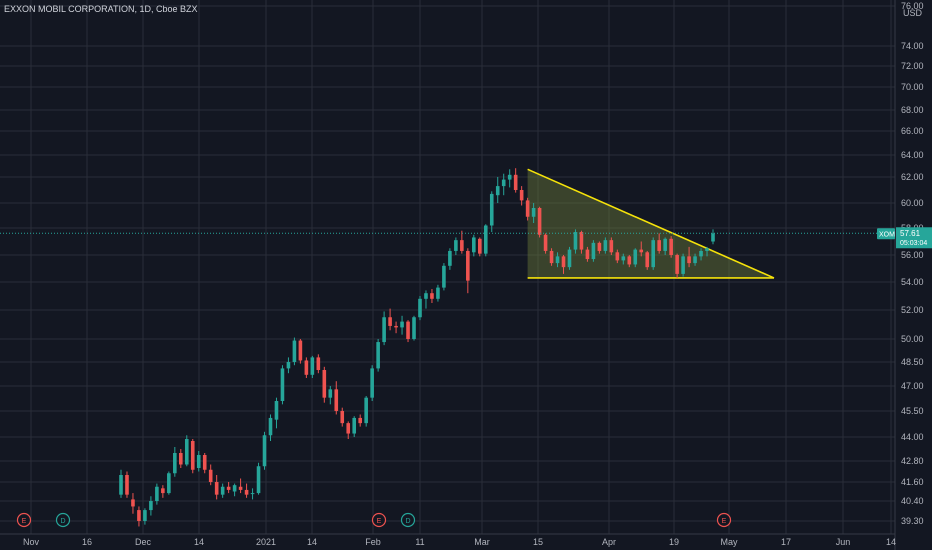 Image resolution: width=932 pixels, height=550 pixels. I want to click on y-tick-label: 60.00, so click(912, 203).